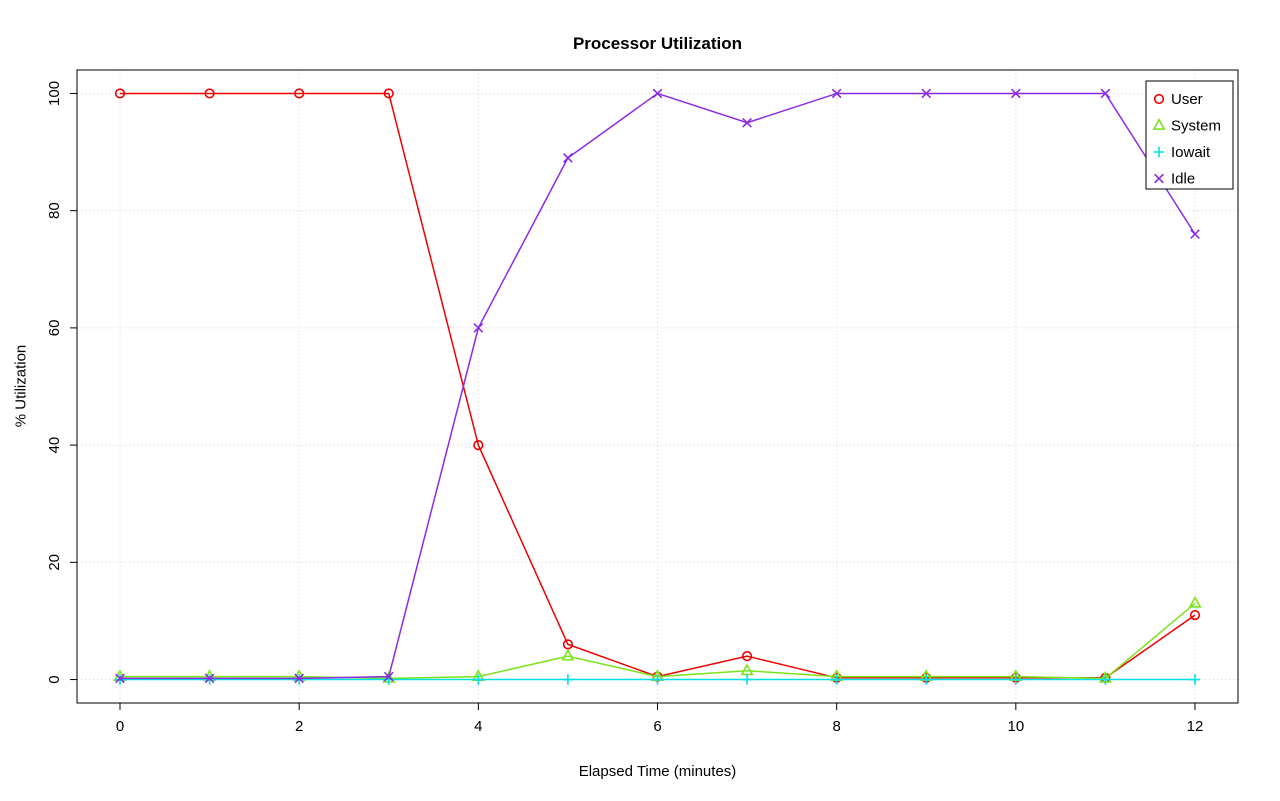  I want to click on x-axis-label: Elapsed Time (minutes), so click(657, 771).